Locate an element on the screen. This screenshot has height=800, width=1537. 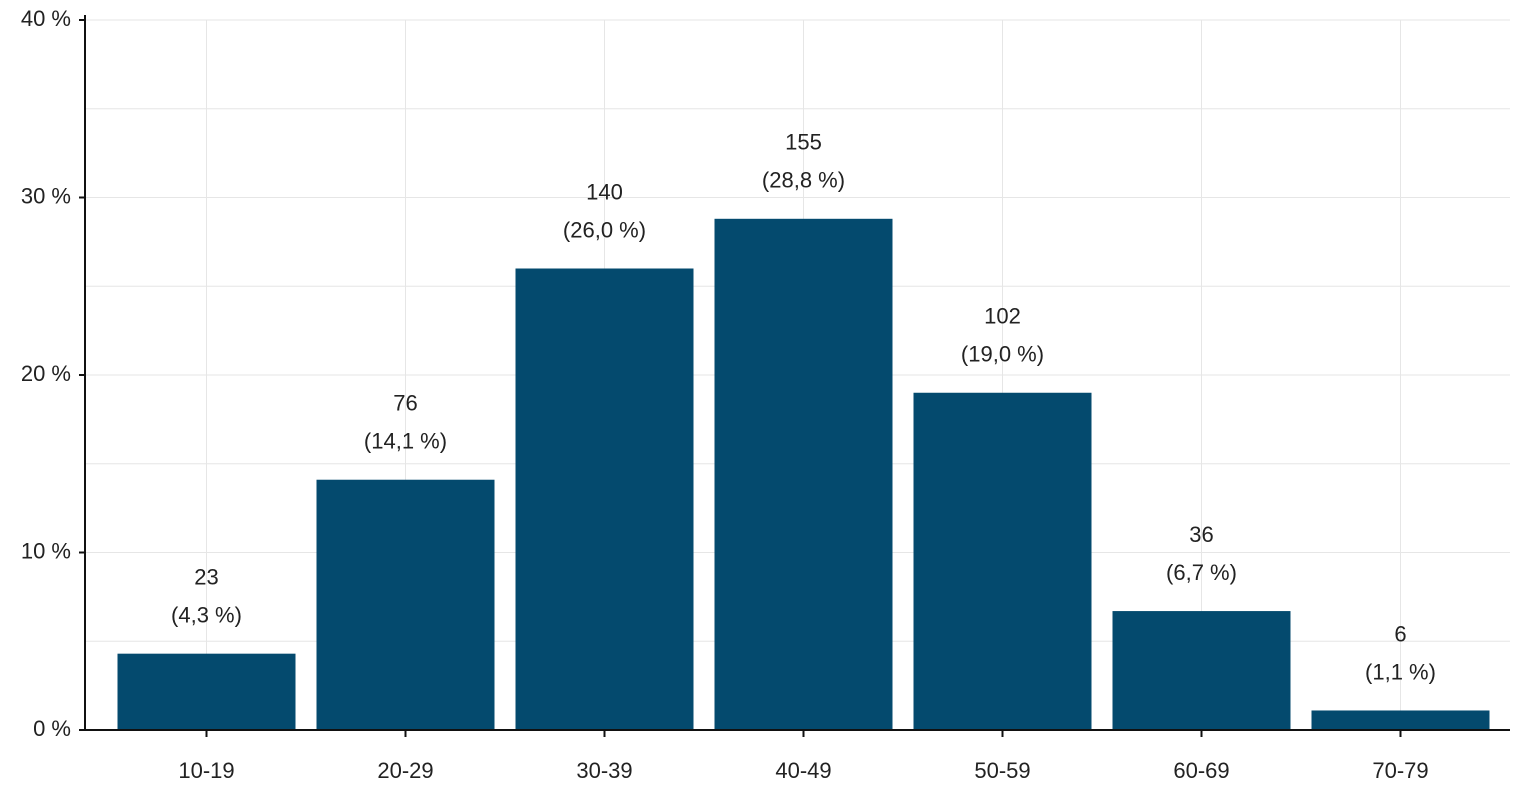
y-tick-label: 0 % is located at coordinates (52, 728).